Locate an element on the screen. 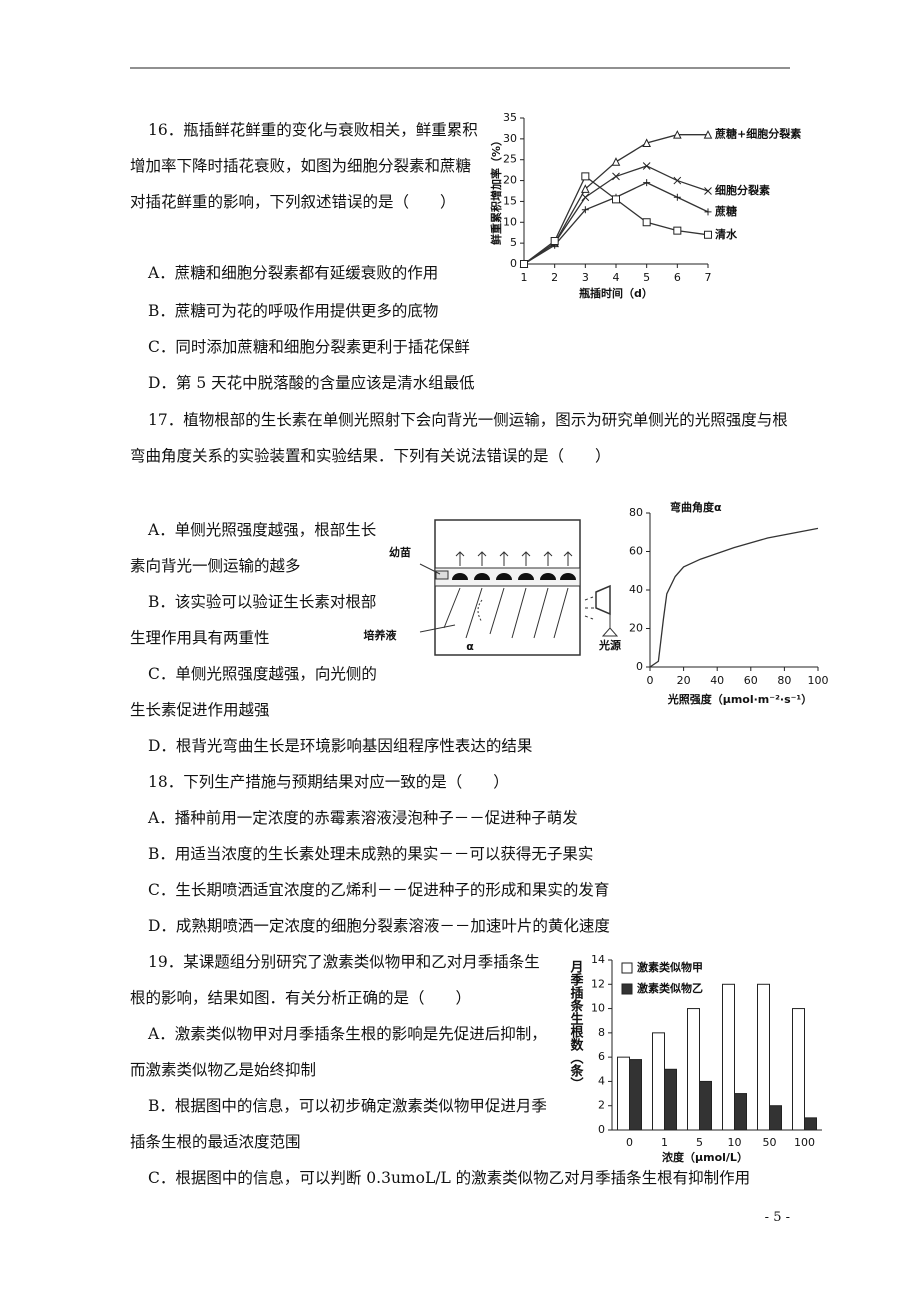 The image size is (920, 1302). option: D．第 5 天花中脱落酸的含量应该是清水组最低 is located at coordinates (311, 383).